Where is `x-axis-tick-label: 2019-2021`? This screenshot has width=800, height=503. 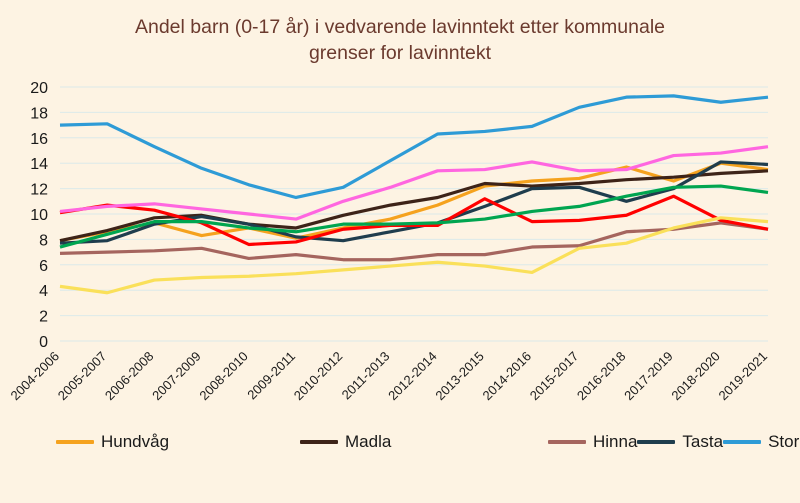
x-axis-tick-label: 2019-2021 is located at coordinates (743, 376).